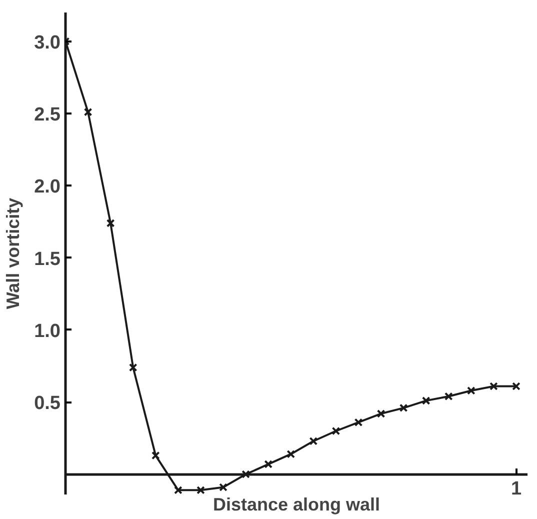 The width and height of the screenshot is (537, 519). Describe the element at coordinates (47, 187) in the screenshot. I see `y-tick-label: 2.0` at that location.